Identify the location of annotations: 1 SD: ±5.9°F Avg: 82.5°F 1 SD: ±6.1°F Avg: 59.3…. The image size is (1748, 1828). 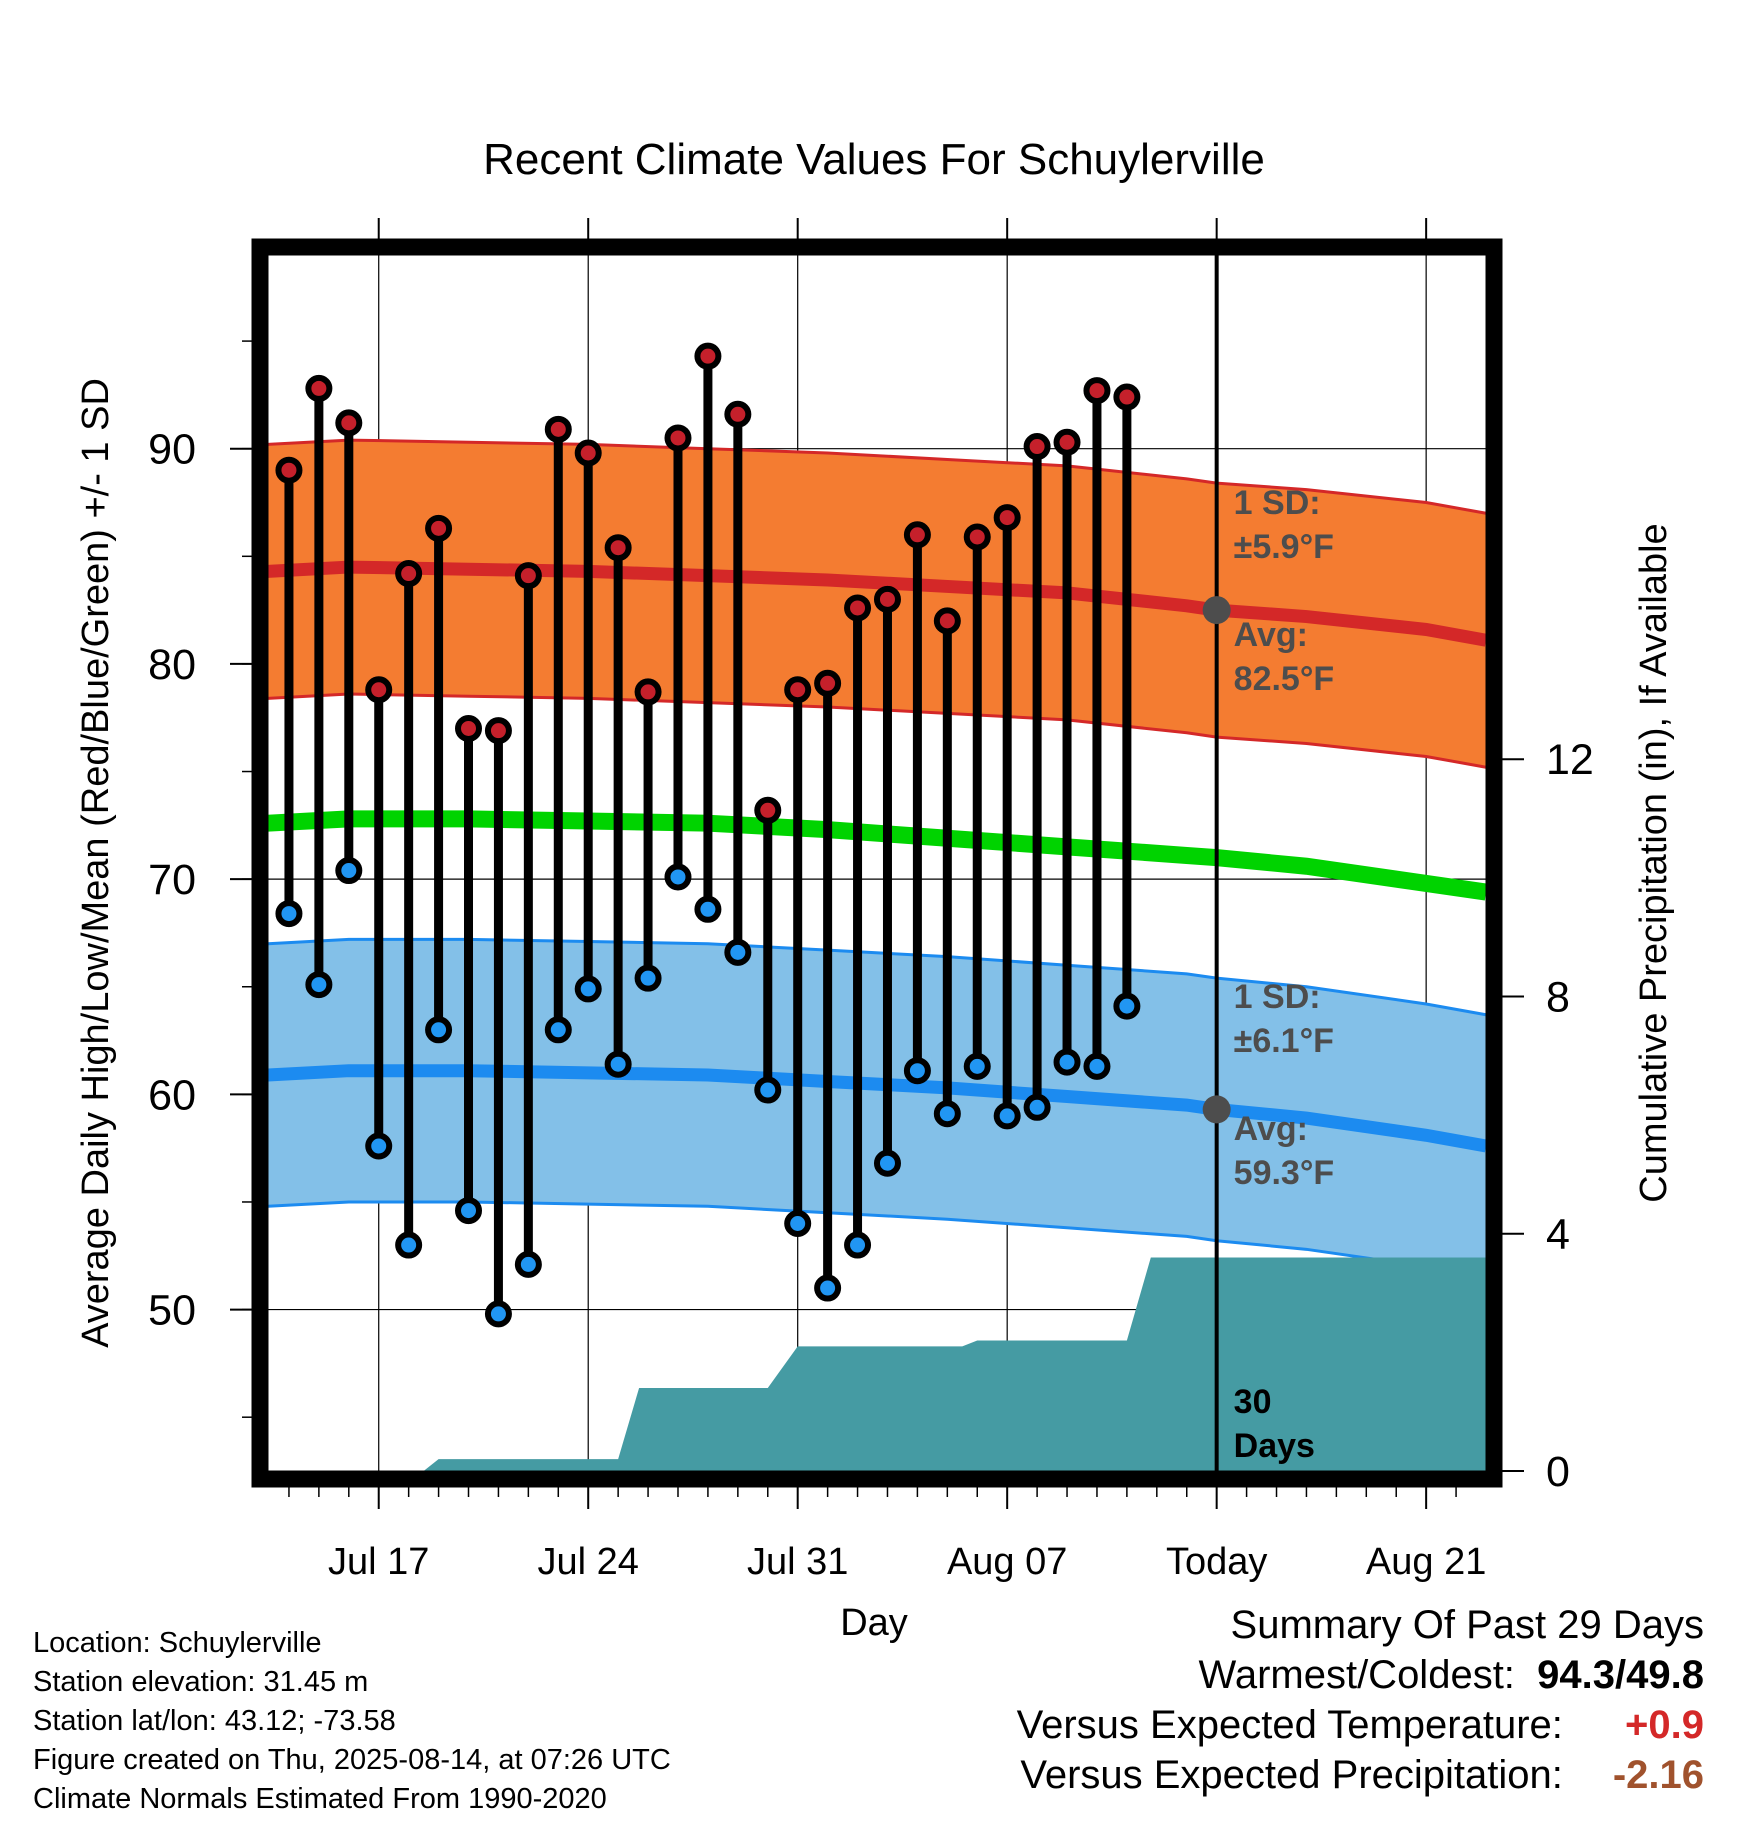
(1284, 974).